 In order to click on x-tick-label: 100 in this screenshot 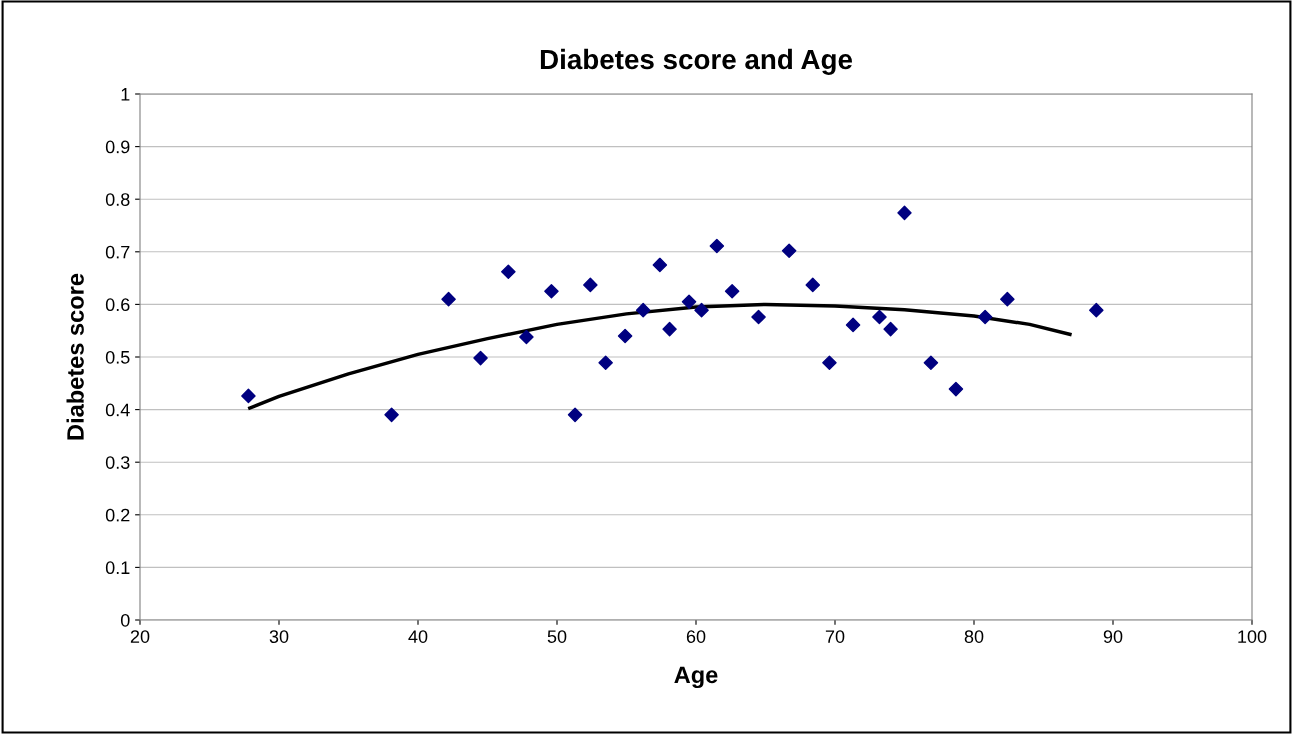, I will do `click(1252, 636)`.